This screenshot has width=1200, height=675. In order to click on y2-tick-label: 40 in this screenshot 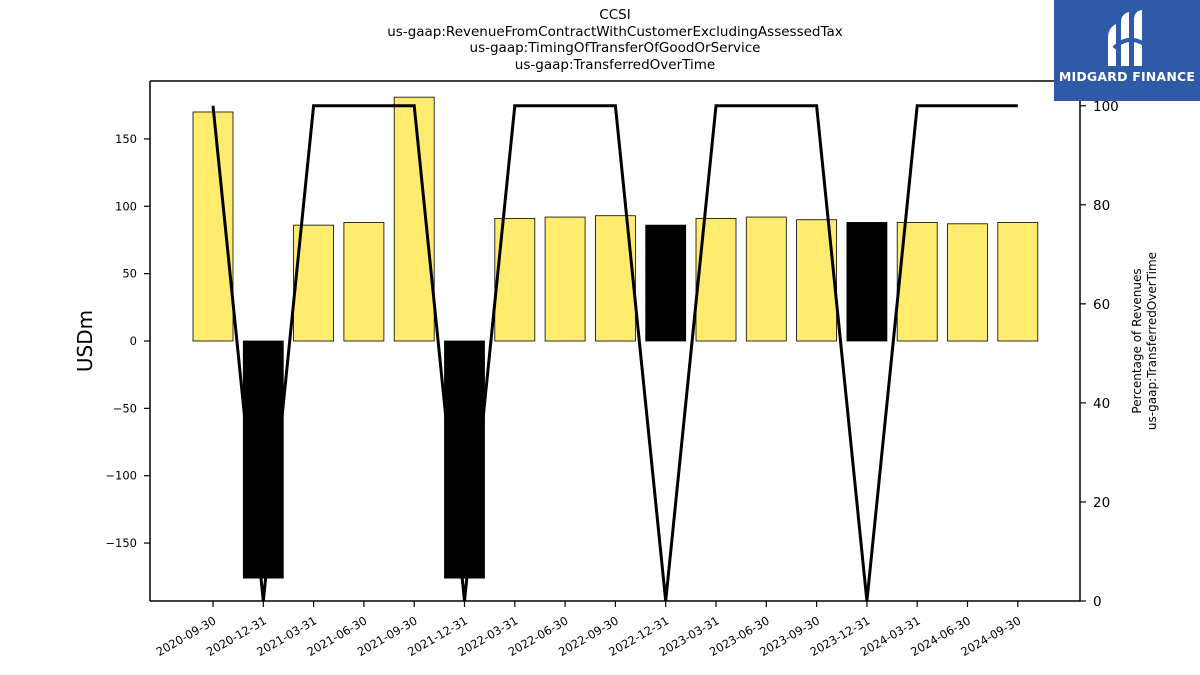, I will do `click(1101, 404)`.